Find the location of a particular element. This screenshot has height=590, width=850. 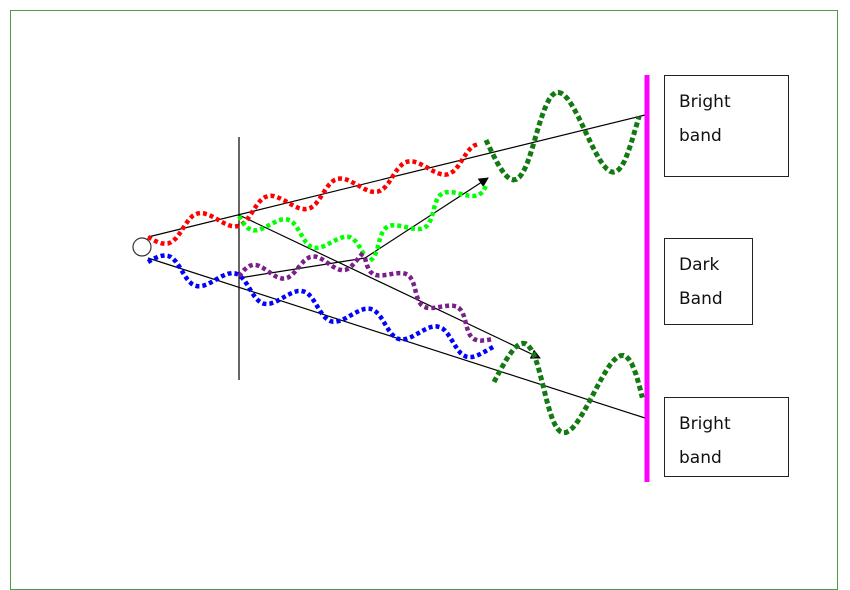

constructive-wave-bottom is located at coordinates (568, 388).